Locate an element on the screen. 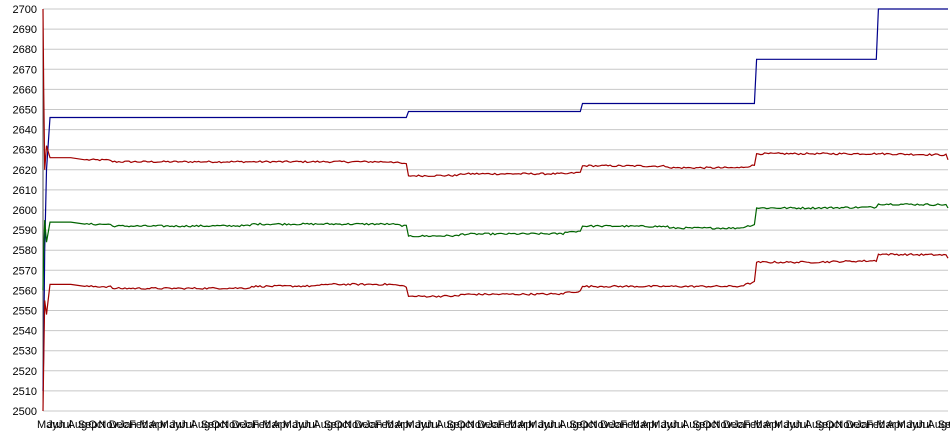 This screenshot has height=435, width=950. y-tick-label: 2510 is located at coordinates (25, 392).